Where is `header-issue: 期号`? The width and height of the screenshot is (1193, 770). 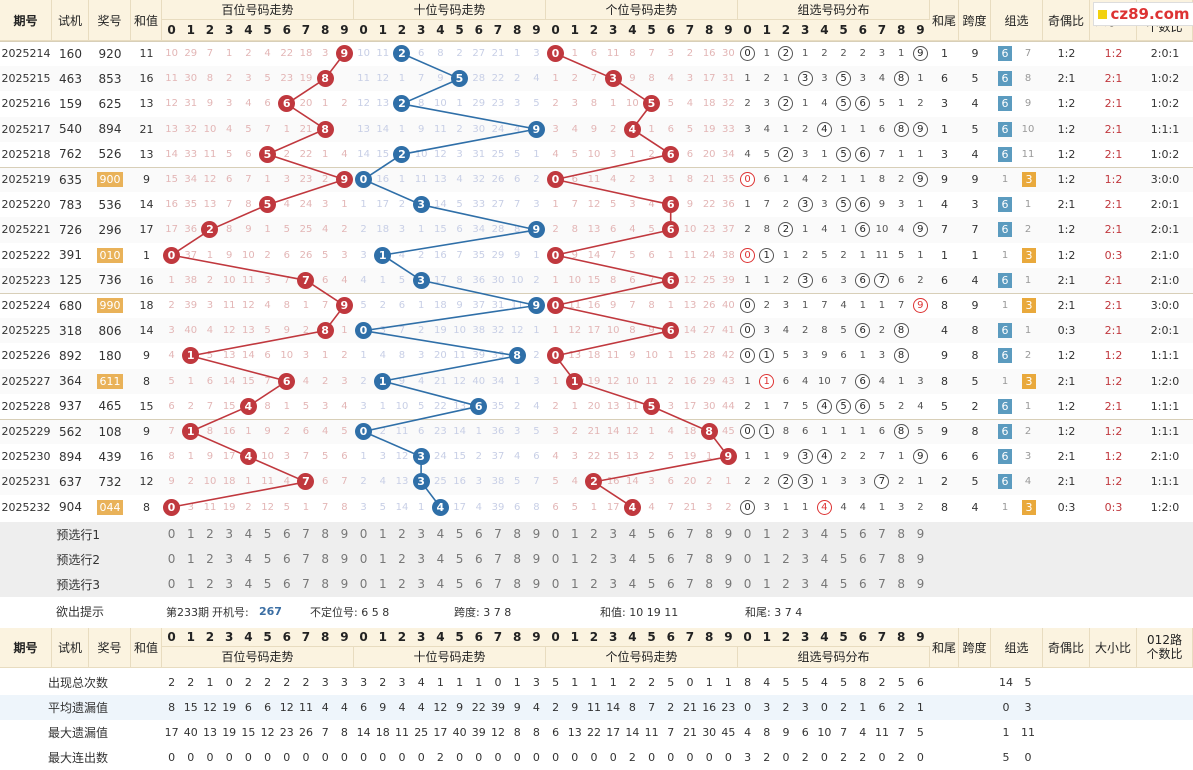 header-issue: 期号 is located at coordinates (26, 20).